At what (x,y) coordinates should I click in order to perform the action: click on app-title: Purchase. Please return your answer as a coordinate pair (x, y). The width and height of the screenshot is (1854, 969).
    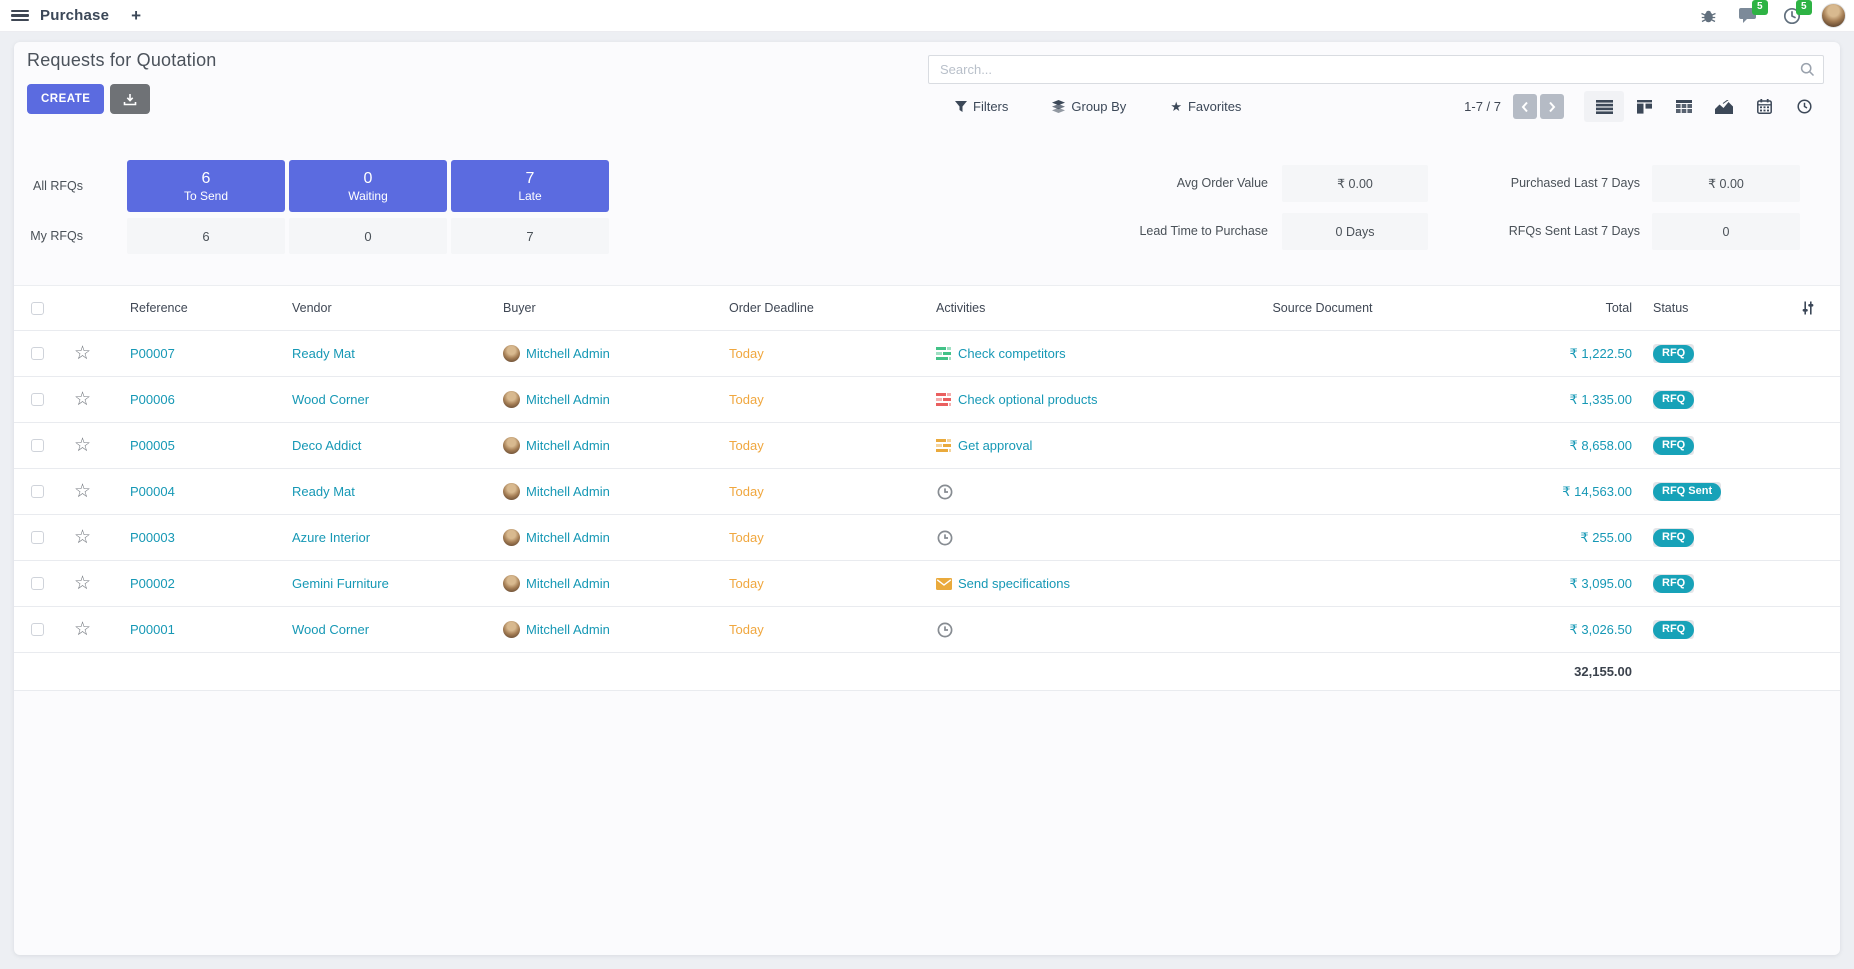
    Looking at the image, I should click on (75, 15).